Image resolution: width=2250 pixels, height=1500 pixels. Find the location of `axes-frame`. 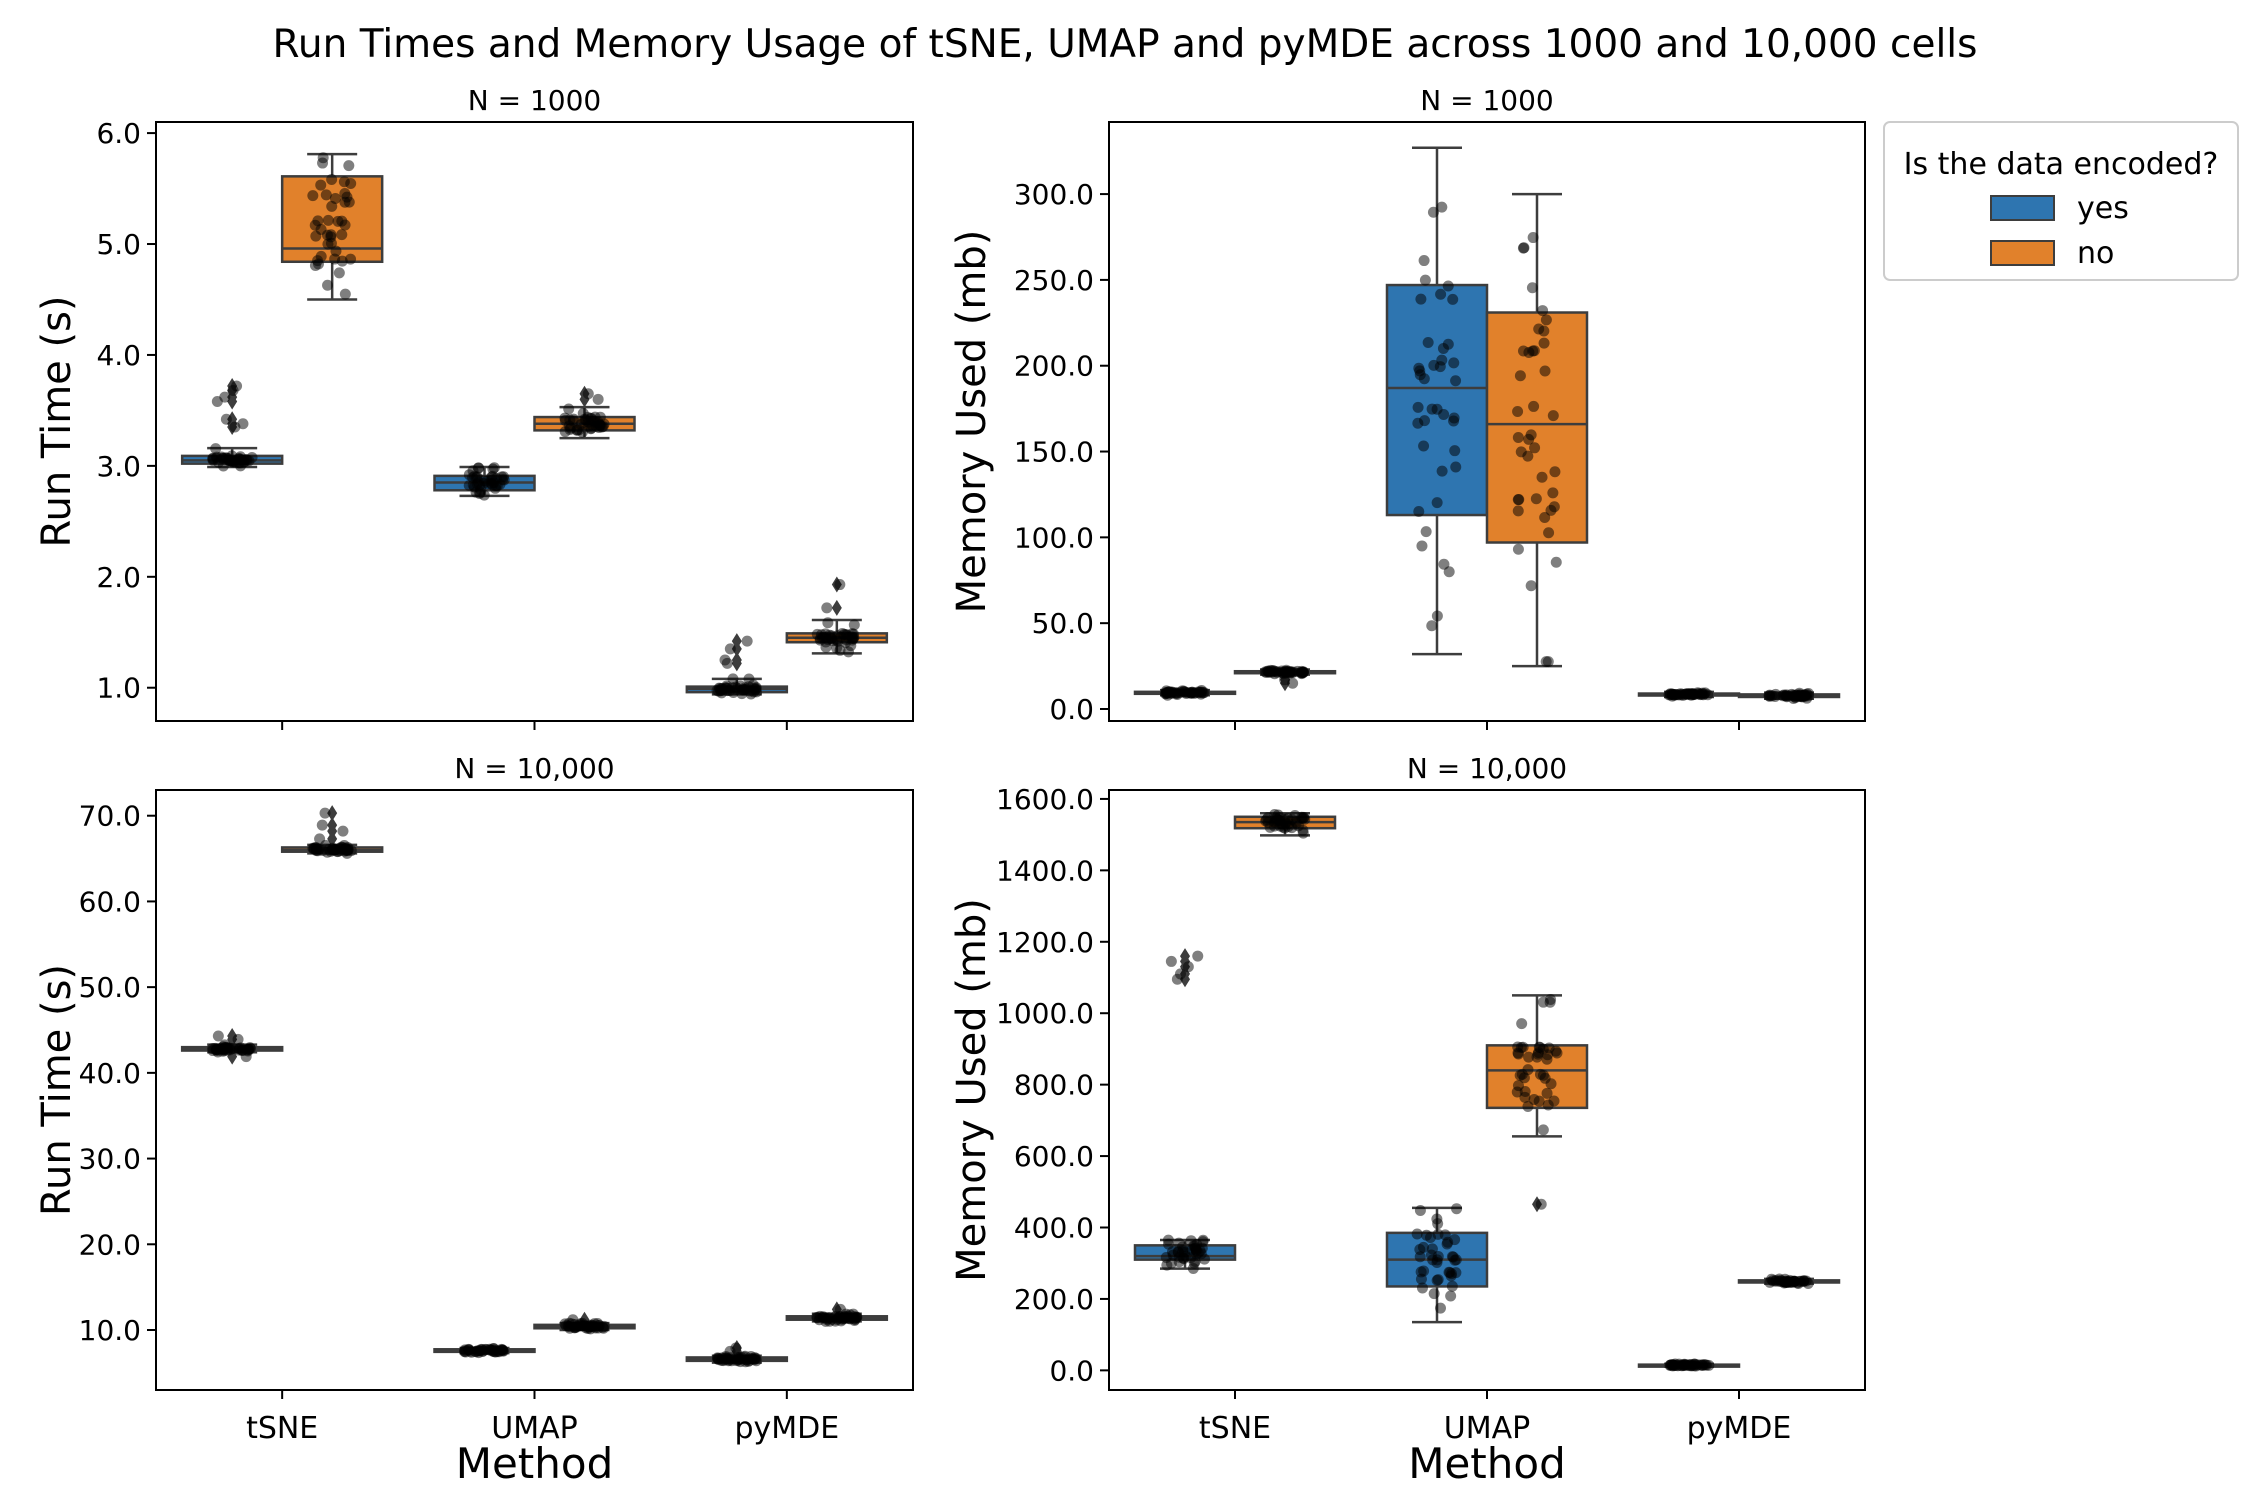

axes-frame is located at coordinates (1487, 1090).